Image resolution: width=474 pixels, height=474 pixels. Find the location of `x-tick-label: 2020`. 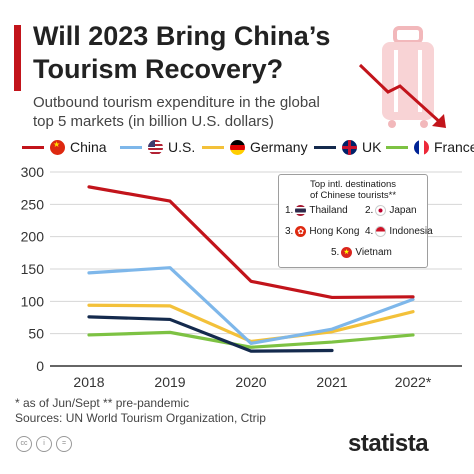

x-tick-label: 2020 is located at coordinates (250, 382).